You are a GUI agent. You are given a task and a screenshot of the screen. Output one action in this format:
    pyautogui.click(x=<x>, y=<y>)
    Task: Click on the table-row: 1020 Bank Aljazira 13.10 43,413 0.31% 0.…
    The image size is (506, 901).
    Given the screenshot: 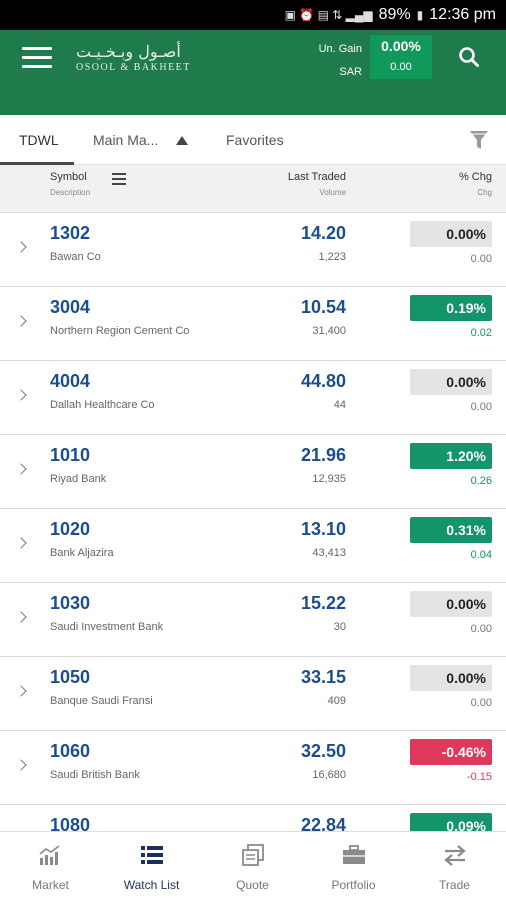 What is the action you would take?
    pyautogui.click(x=253, y=546)
    